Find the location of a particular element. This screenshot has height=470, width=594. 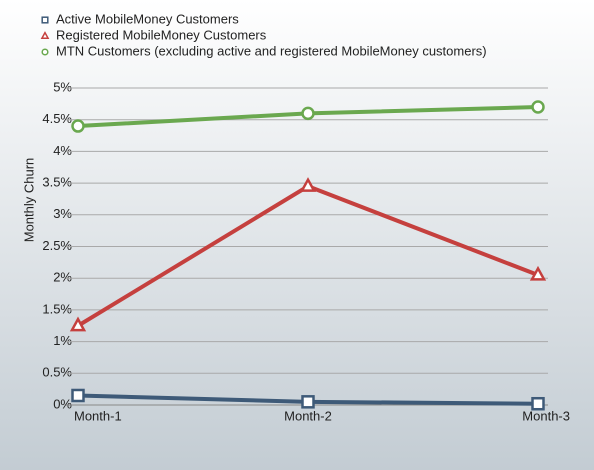

y-axis-label: Monthly Churn is located at coordinates (28, 200).